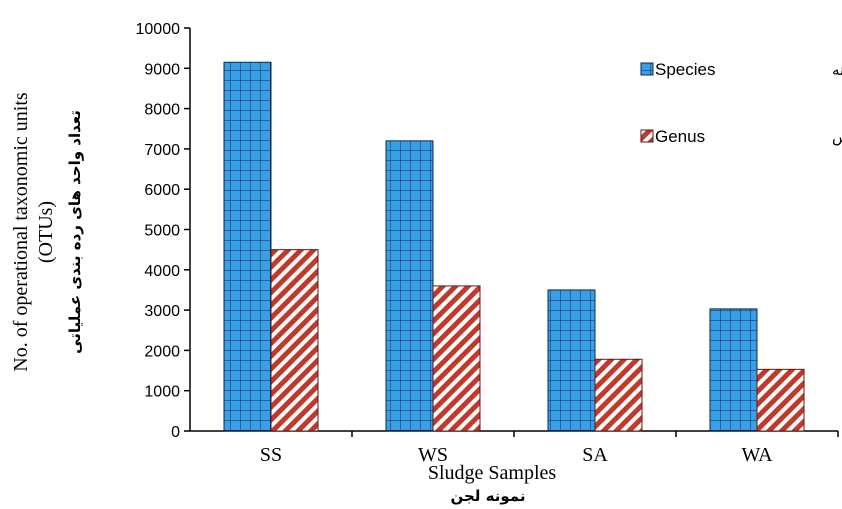  Describe the element at coordinates (162, 271) in the screenshot. I see `y-tick-label: 4000` at that location.